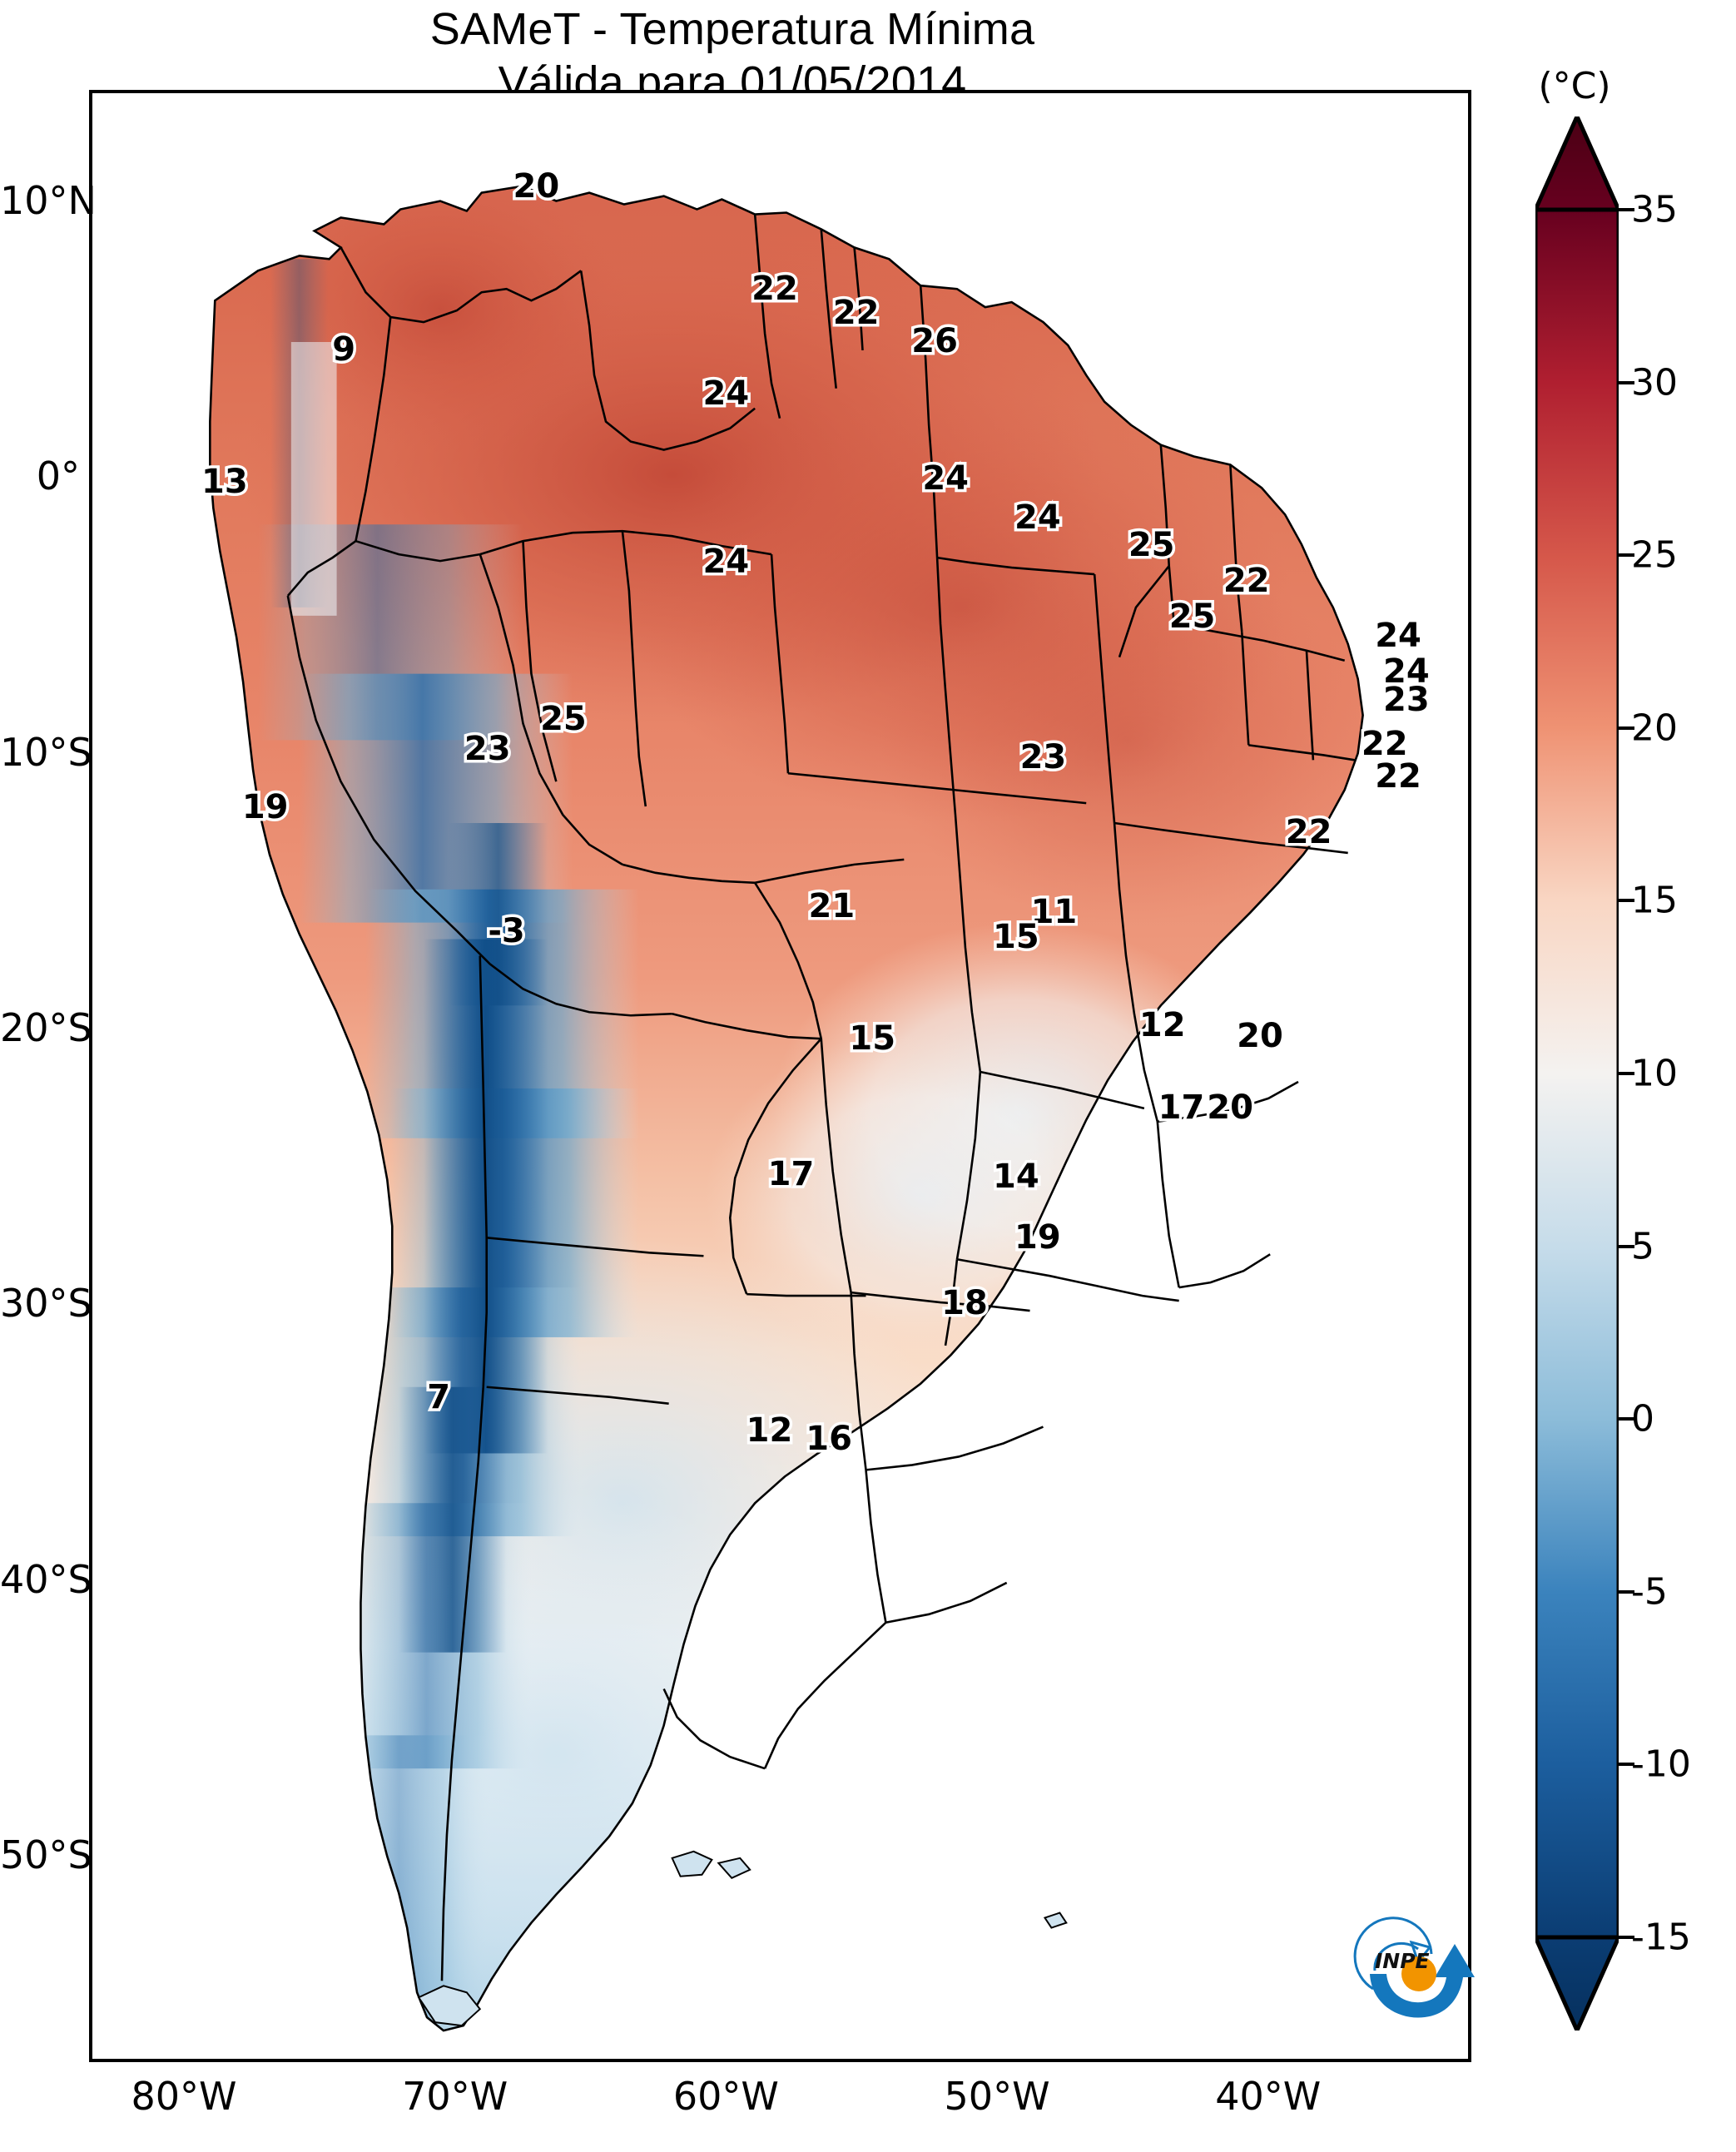 This screenshot has height=2152, width=1736. I want to click on station-value: 11, so click(1054, 912).